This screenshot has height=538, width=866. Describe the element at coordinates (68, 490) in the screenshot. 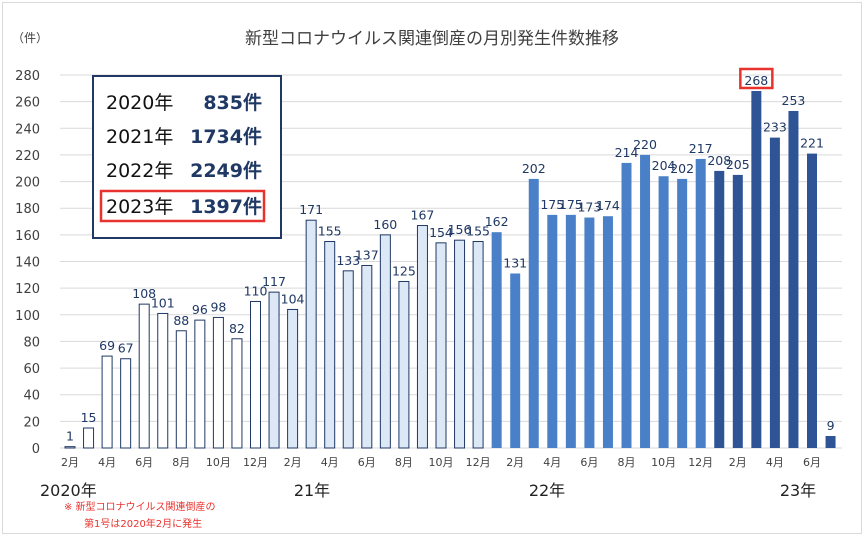

I see `year-label: 2020年` at that location.